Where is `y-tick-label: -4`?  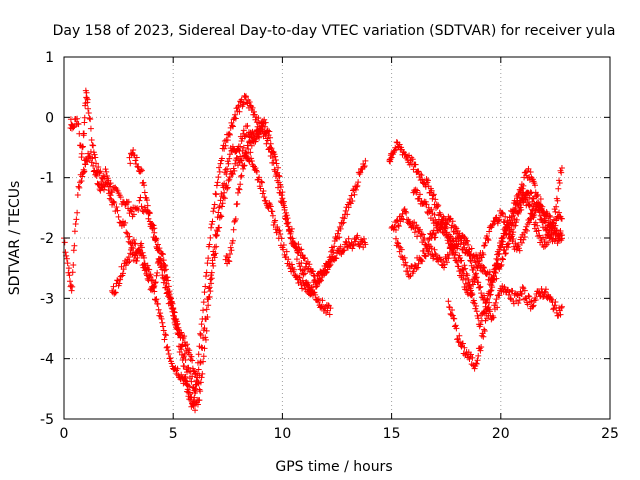 y-tick-label: -4 is located at coordinates (47, 360).